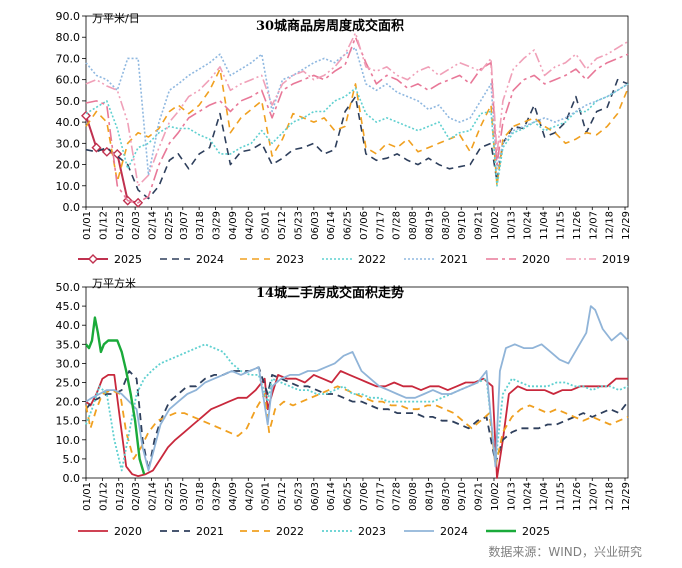  What do you see at coordinates (357, 419) in the screenshot?
I see `series-line-2021` at bounding box center [357, 419].